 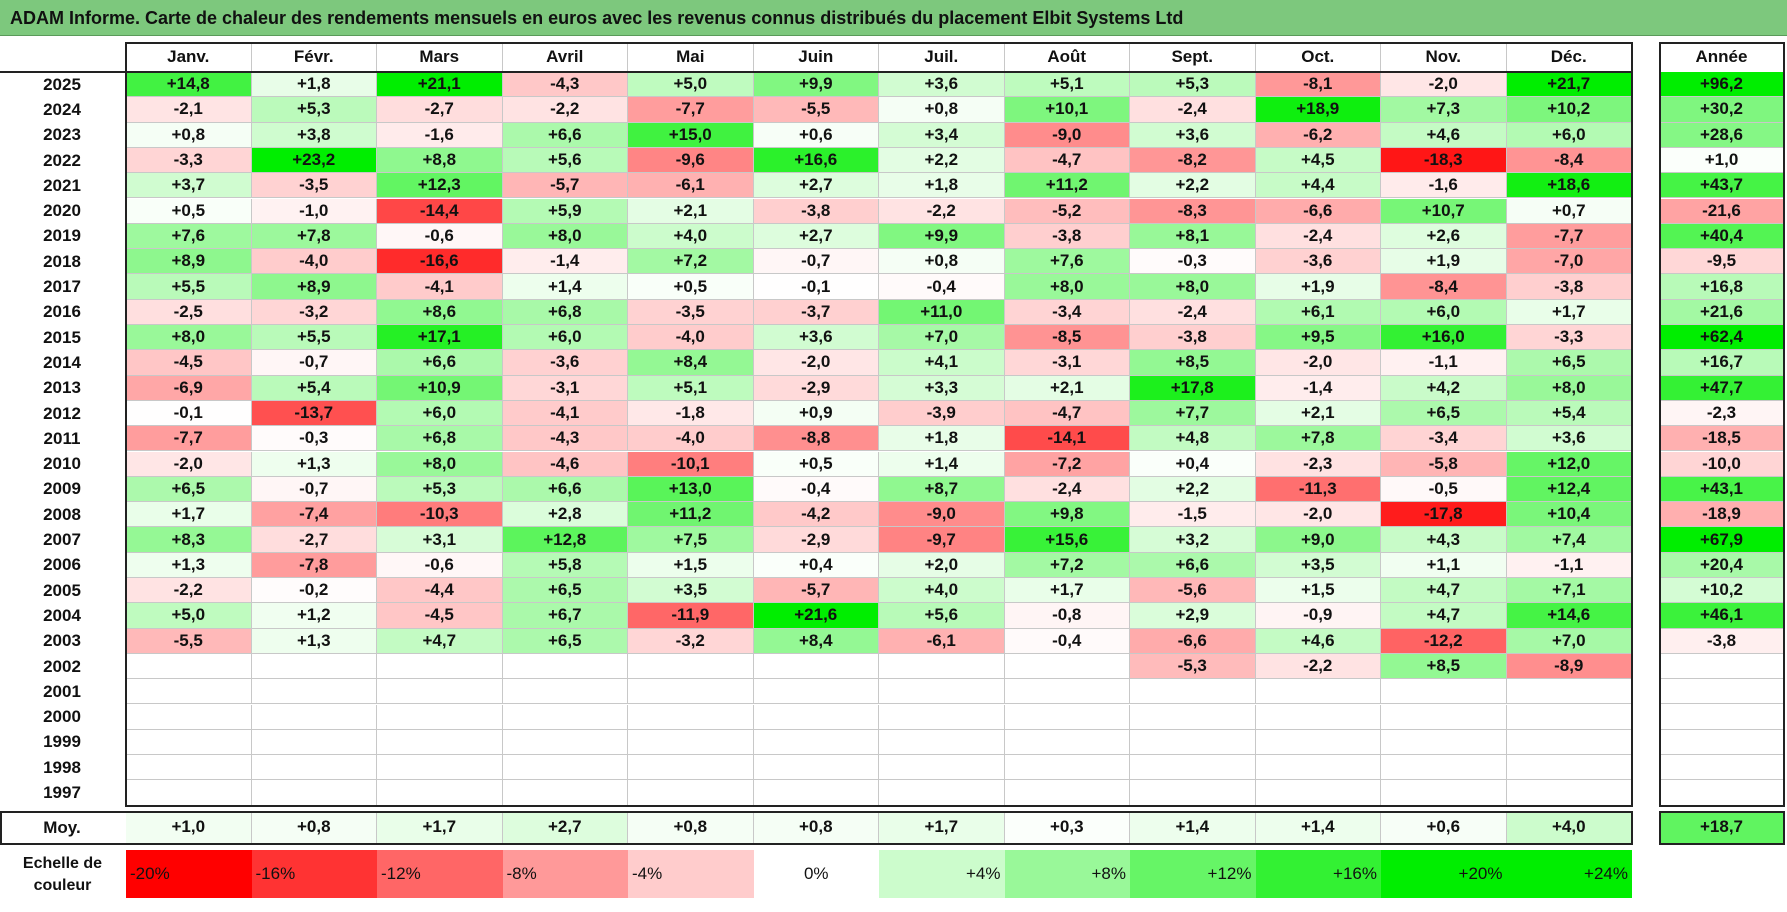 I want to click on heatmap-cell: -1,1, so click(x=1444, y=363).